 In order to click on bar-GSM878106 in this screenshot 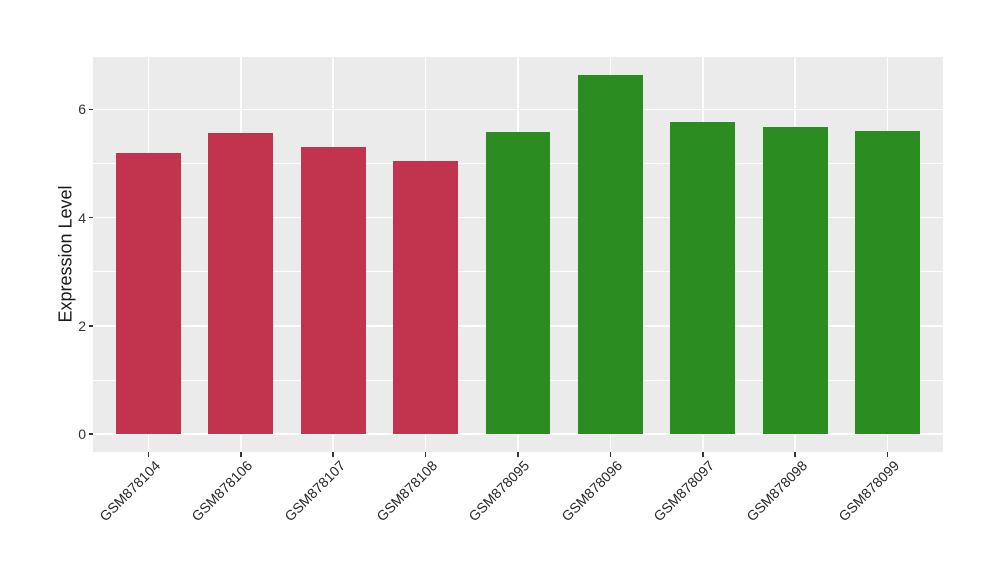, I will do `click(241, 284)`.